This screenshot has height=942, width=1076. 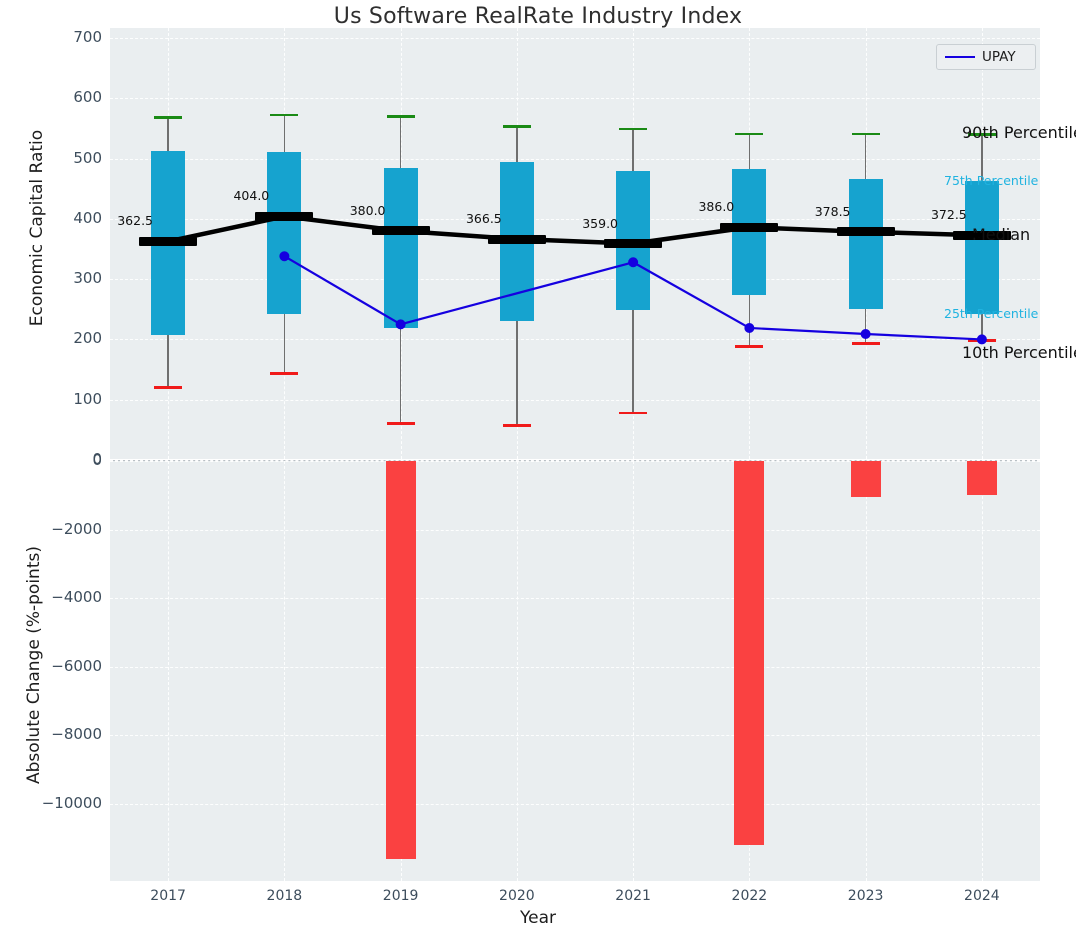 What do you see at coordinates (87, 97) in the screenshot?
I see `y-tick-label-upper: 600` at bounding box center [87, 97].